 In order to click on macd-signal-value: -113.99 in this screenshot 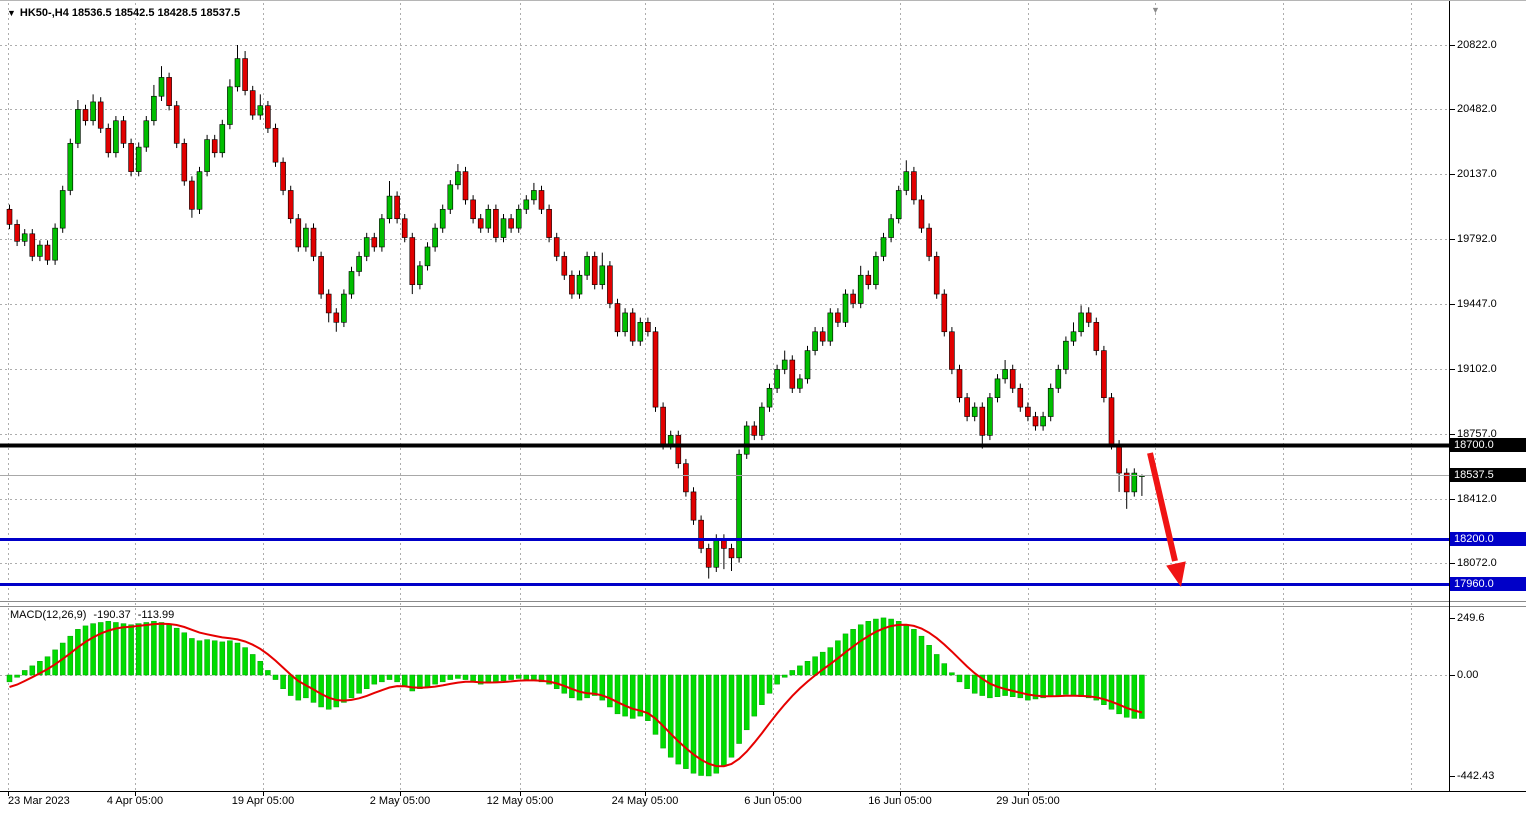, I will do `click(156, 615)`.